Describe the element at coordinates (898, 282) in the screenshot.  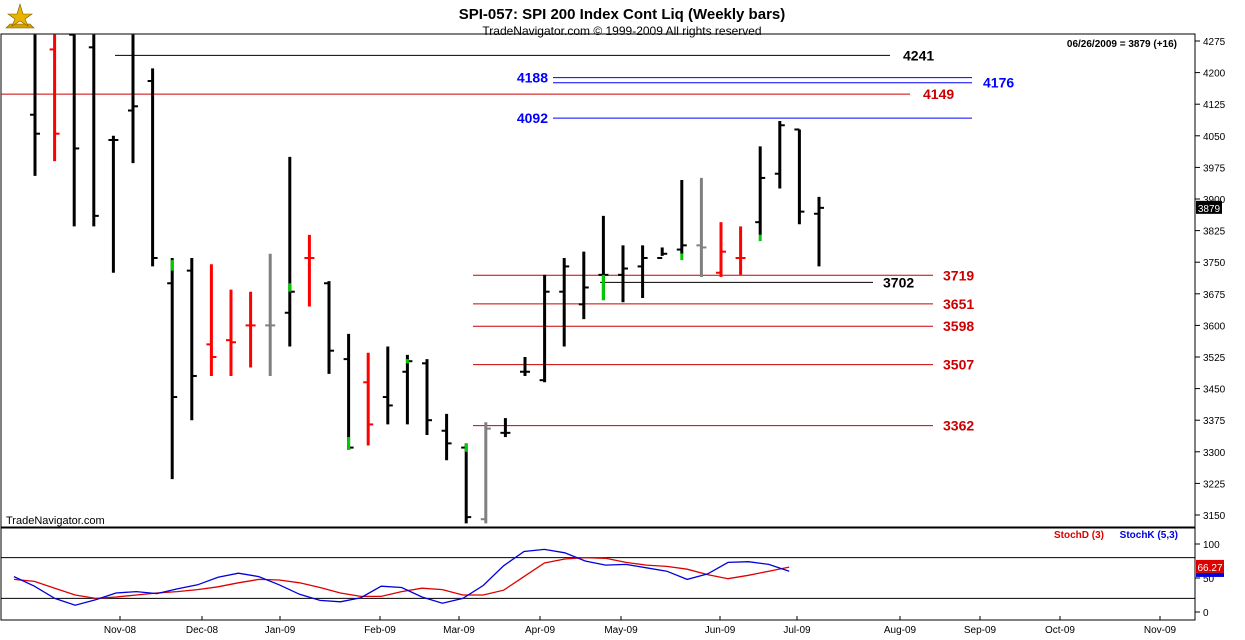
I see `level-label-3702: 3702` at that location.